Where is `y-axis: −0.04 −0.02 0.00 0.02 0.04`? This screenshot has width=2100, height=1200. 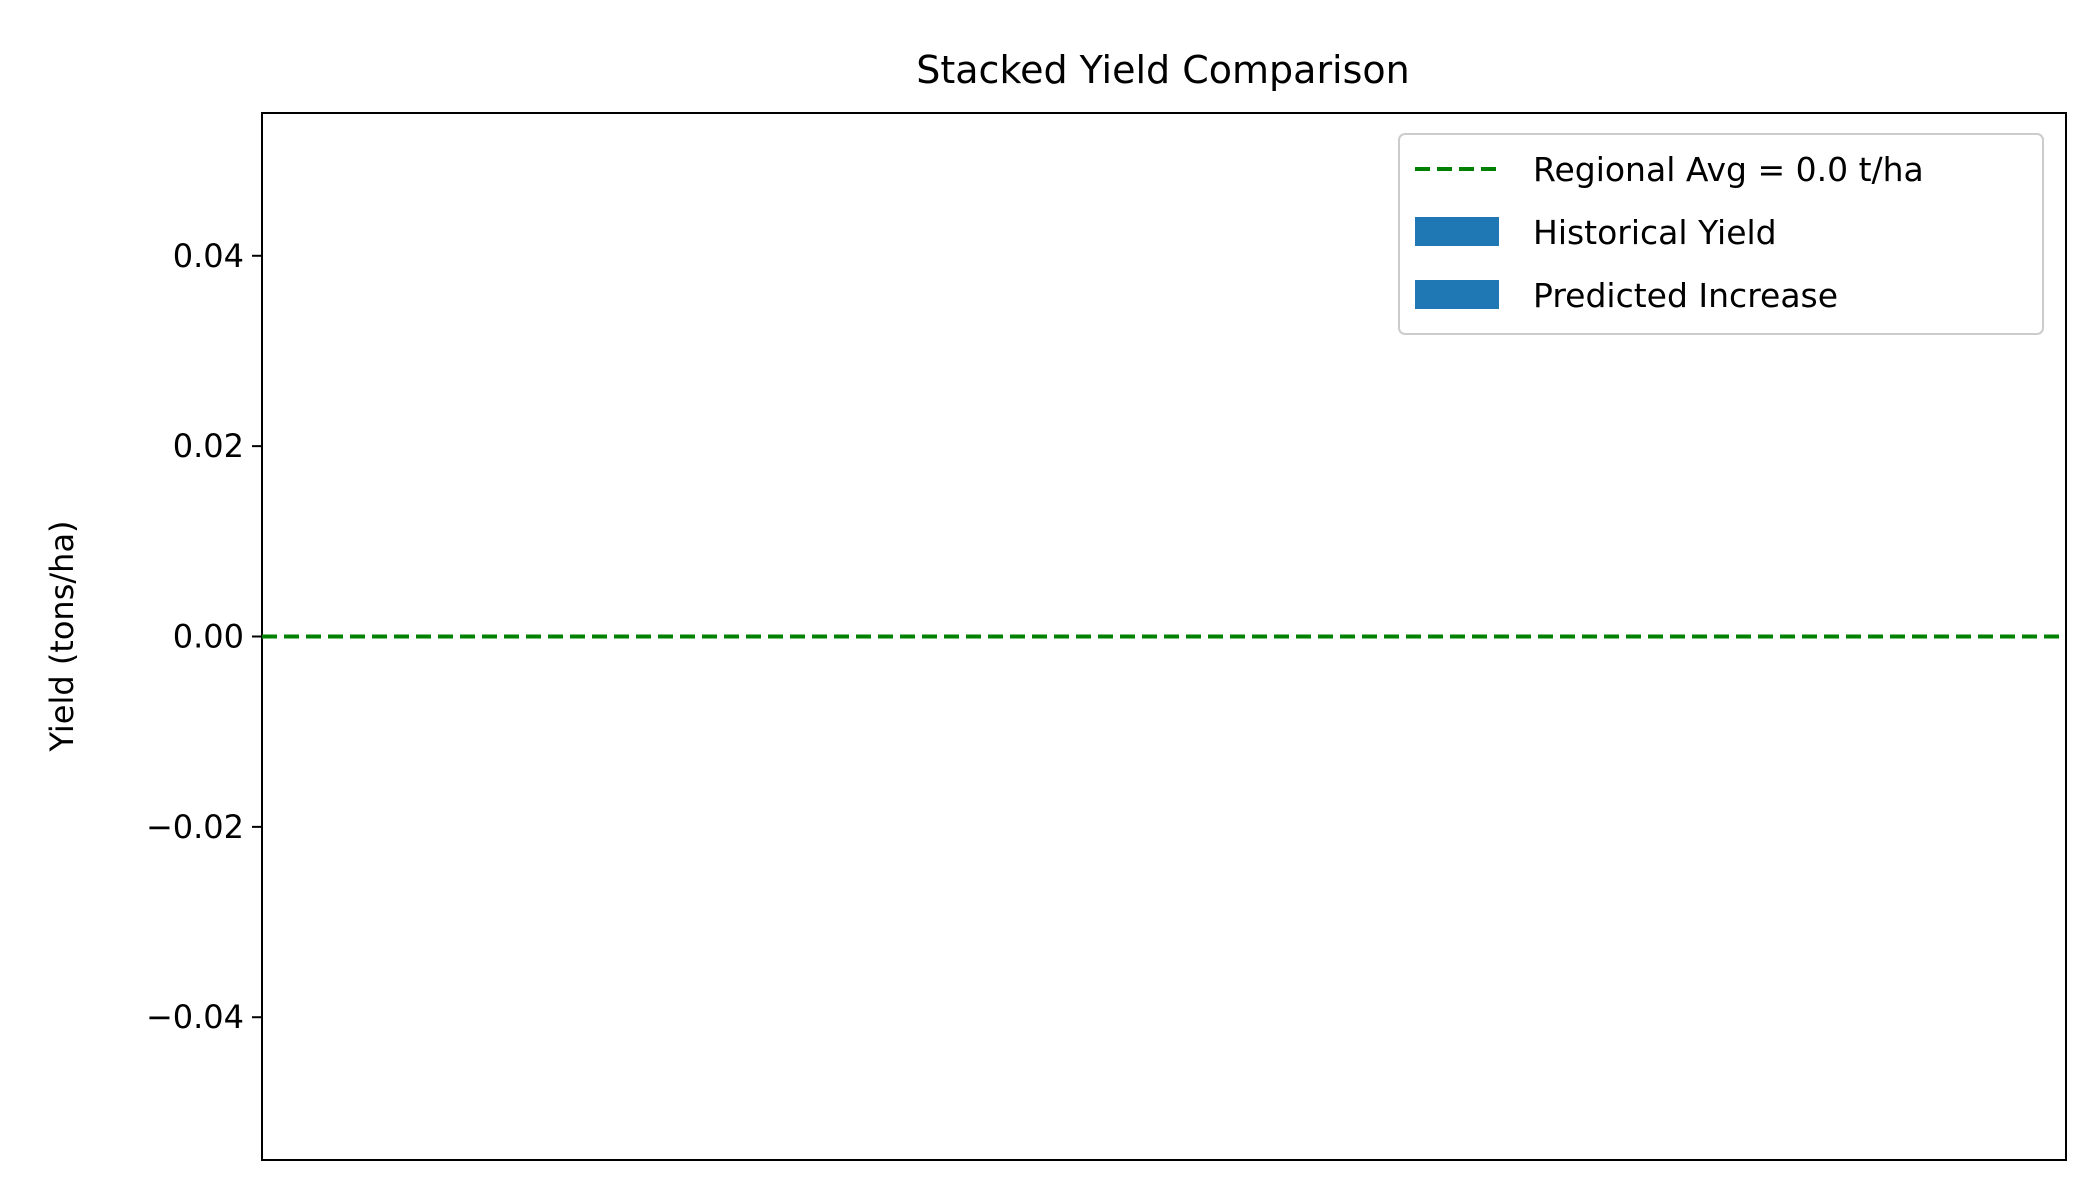 y-axis: −0.04 −0.02 0.00 0.02 0.04 is located at coordinates (204, 636).